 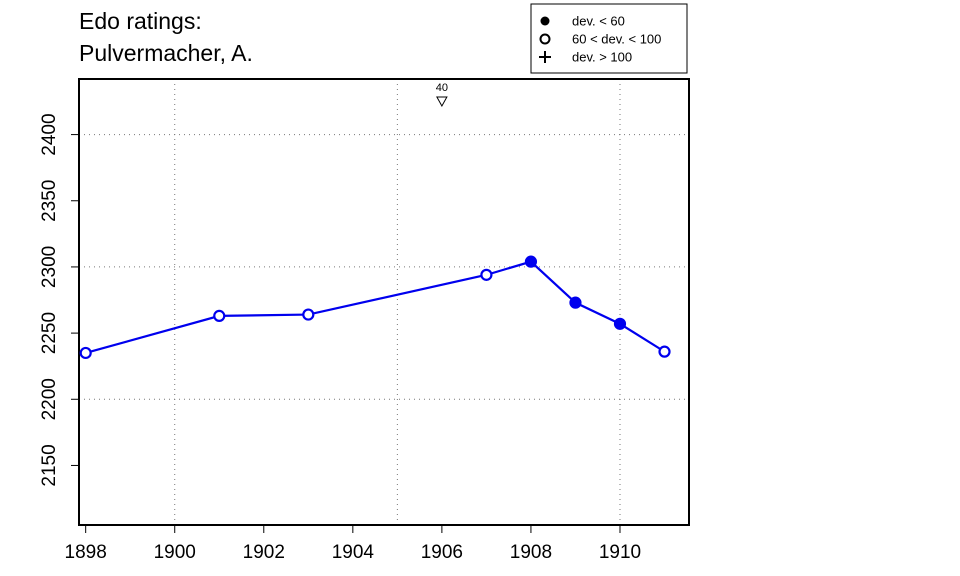 What do you see at coordinates (49, 465) in the screenshot?
I see `y-tick-label: 2150` at bounding box center [49, 465].